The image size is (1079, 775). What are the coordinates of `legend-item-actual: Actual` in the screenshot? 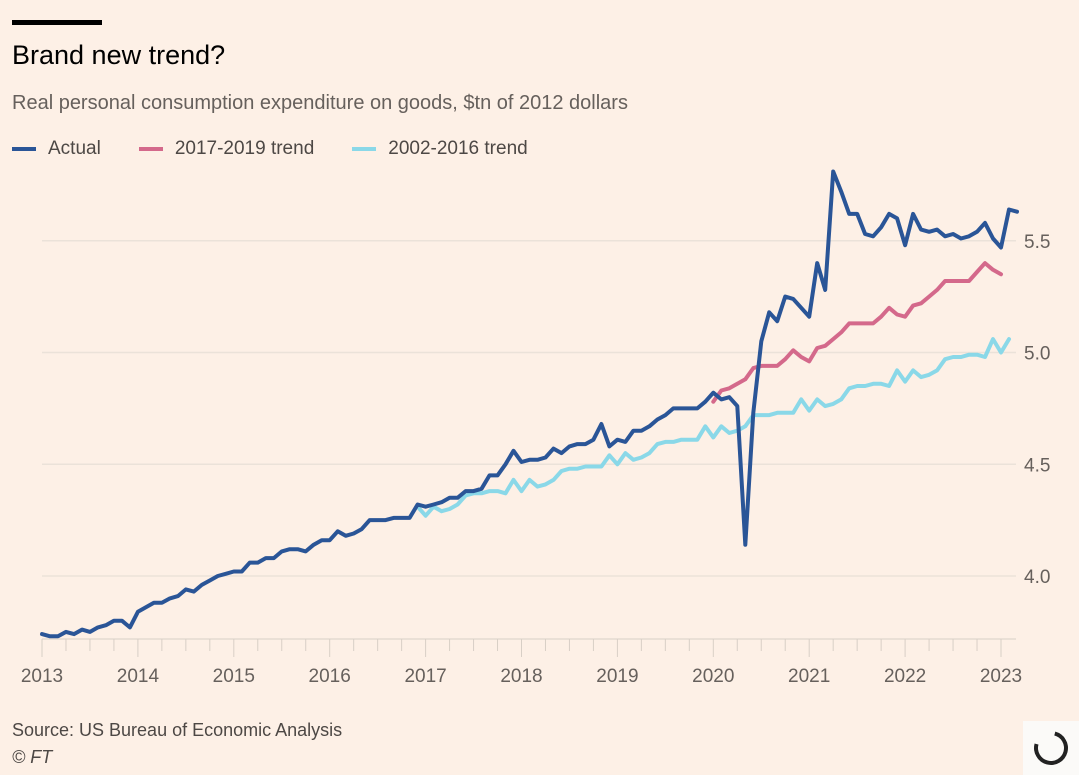 It's located at (56, 149).